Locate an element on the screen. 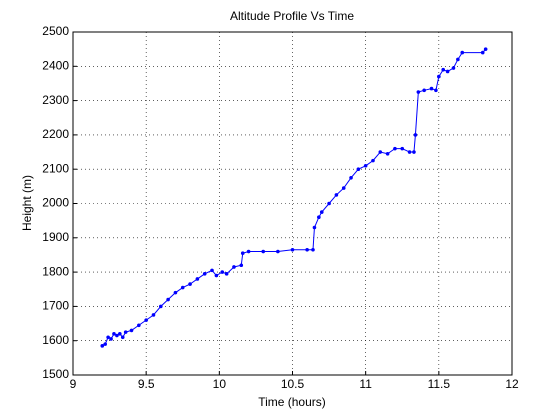 The image size is (560, 420). x-tick-label: 10.5 is located at coordinates (293, 384).